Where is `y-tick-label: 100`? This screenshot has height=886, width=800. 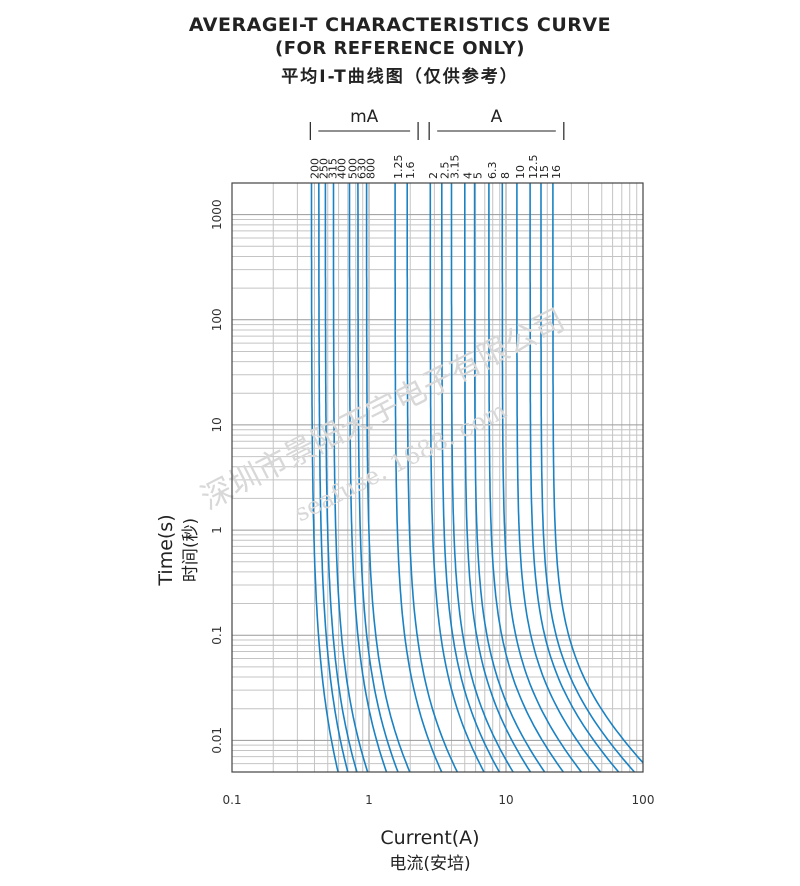 y-tick-label: 100 is located at coordinates (217, 319).